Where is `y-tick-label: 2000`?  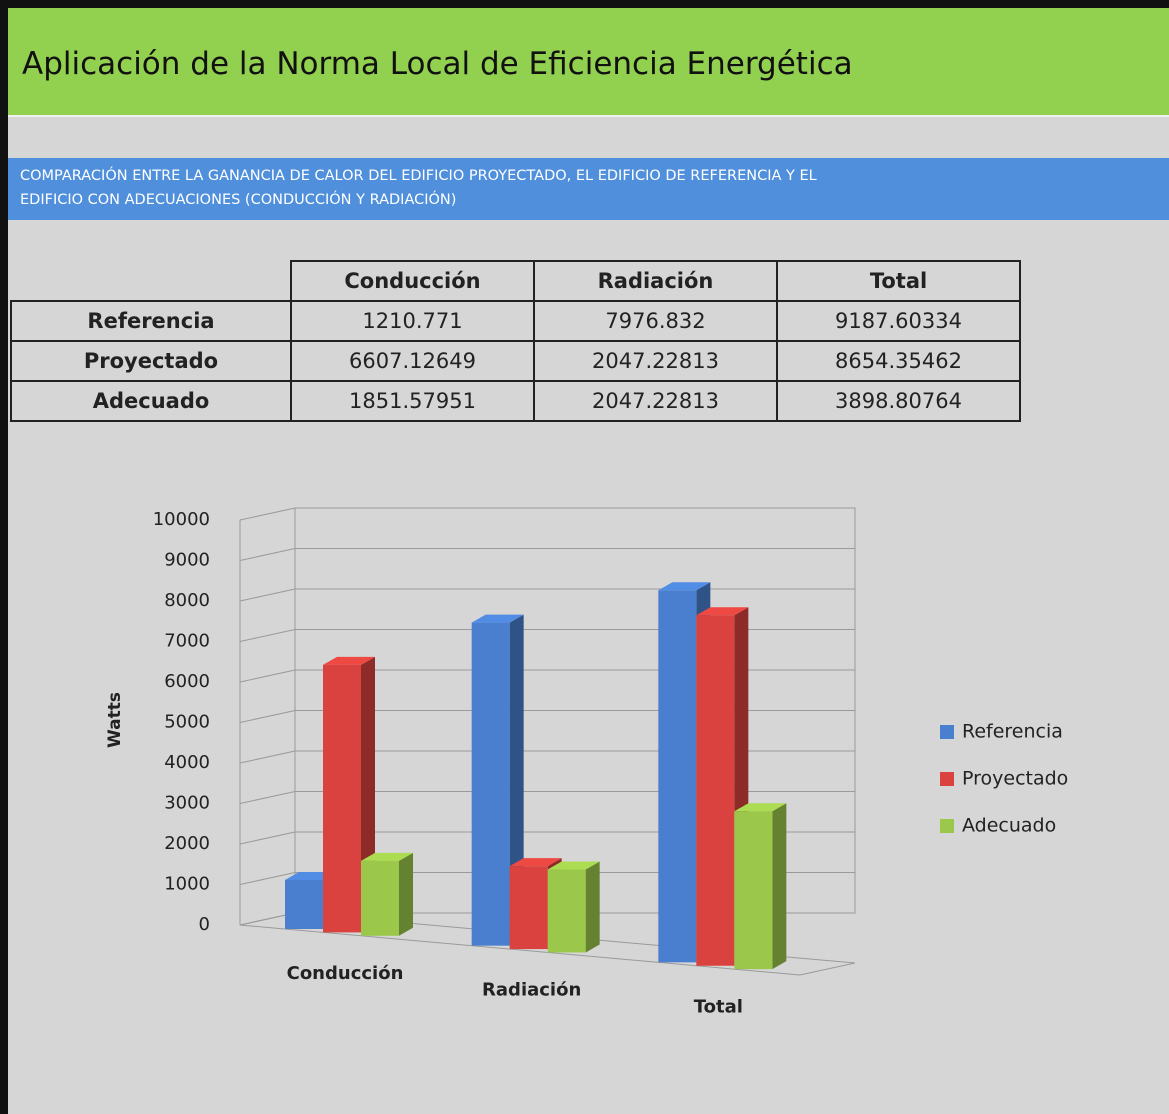 y-tick-label: 2000 is located at coordinates (187, 843).